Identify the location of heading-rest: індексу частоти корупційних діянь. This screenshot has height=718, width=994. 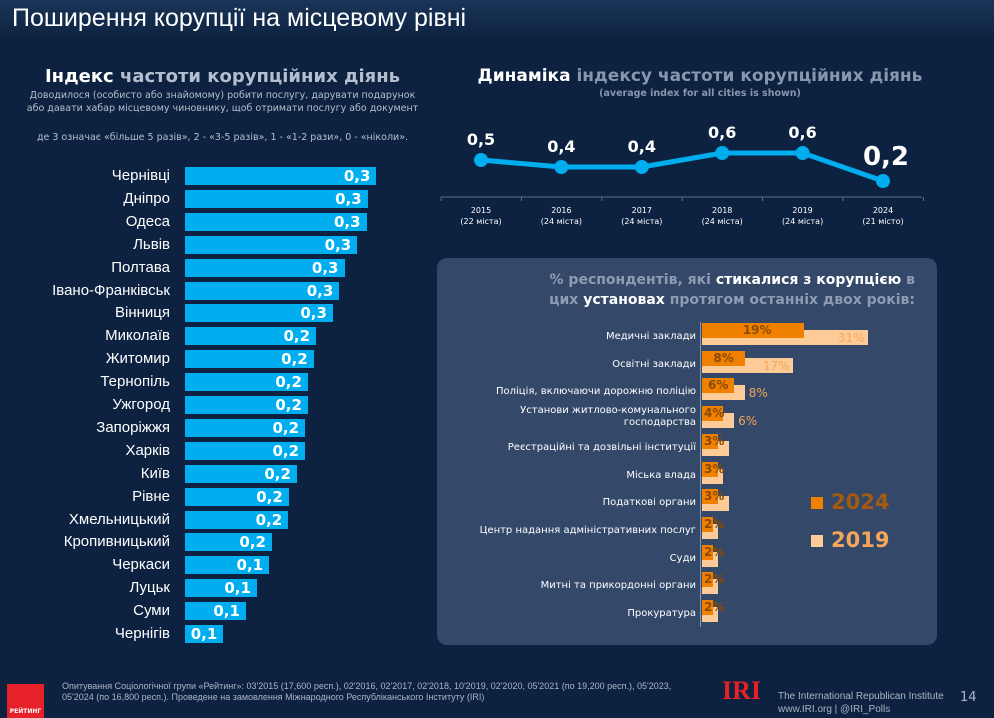
(749, 76).